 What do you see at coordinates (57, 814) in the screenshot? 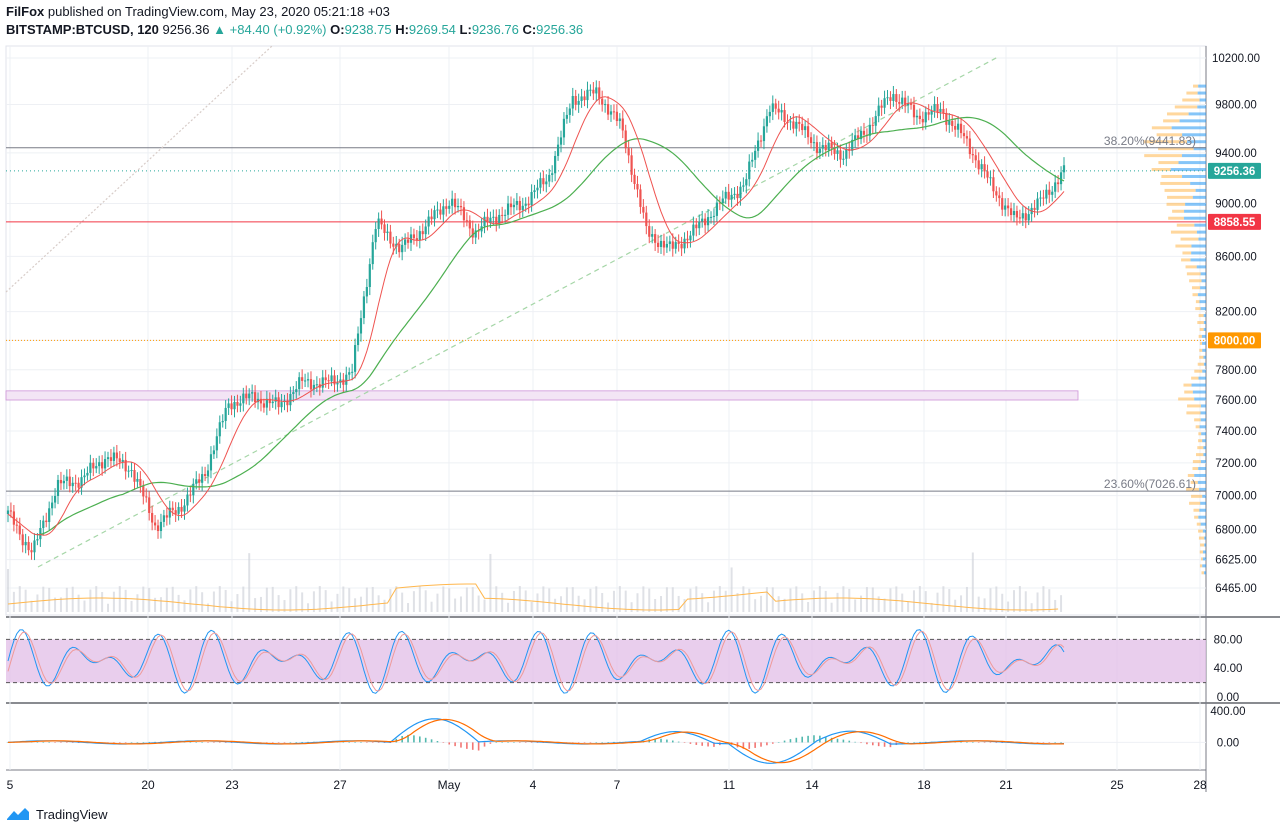
I see `tradingview-footer: TradingView` at bounding box center [57, 814].